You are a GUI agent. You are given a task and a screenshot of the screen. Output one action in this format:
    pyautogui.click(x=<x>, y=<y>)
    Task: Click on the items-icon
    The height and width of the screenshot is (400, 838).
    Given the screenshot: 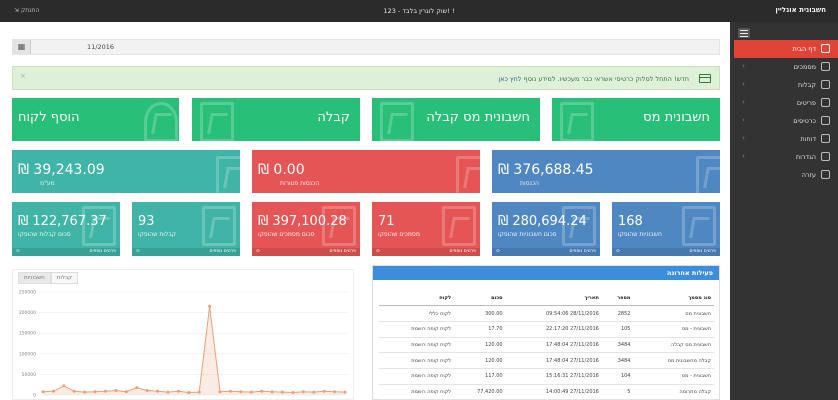 What is the action you would take?
    pyautogui.click(x=825, y=102)
    